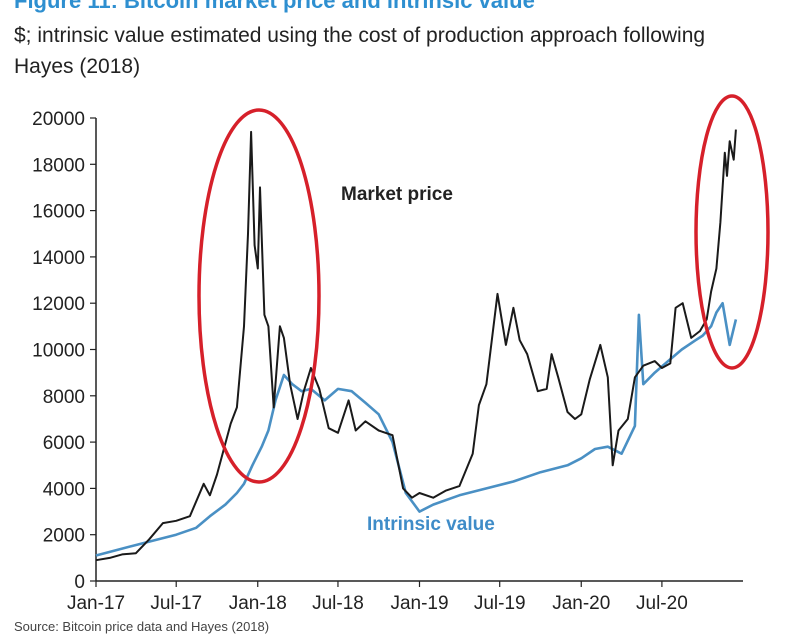  Describe the element at coordinates (258, 603) in the screenshot. I see `x-tick-label: Jan-18` at that location.